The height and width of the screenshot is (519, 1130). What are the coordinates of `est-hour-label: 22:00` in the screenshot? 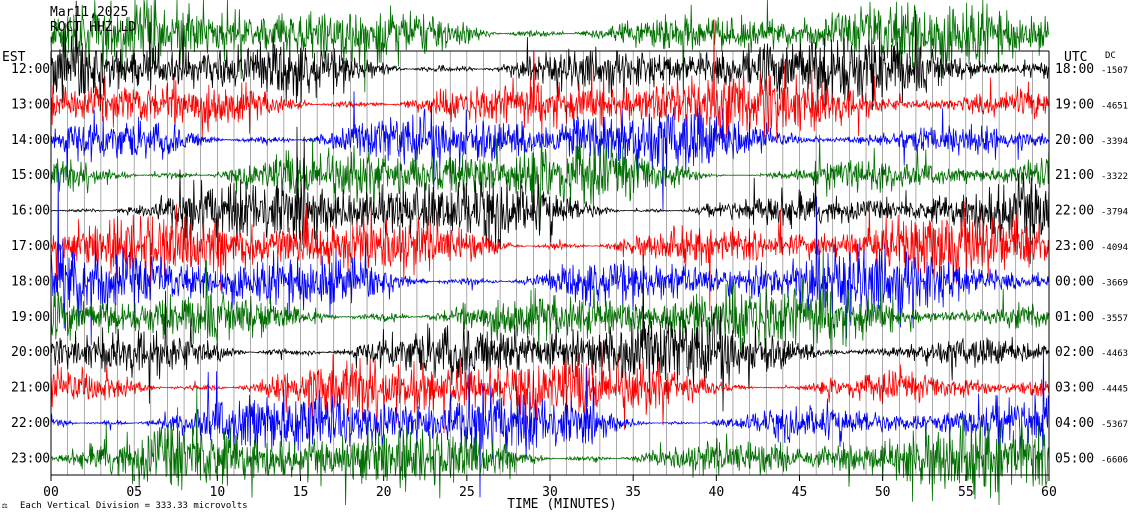 It's located at (30, 423).